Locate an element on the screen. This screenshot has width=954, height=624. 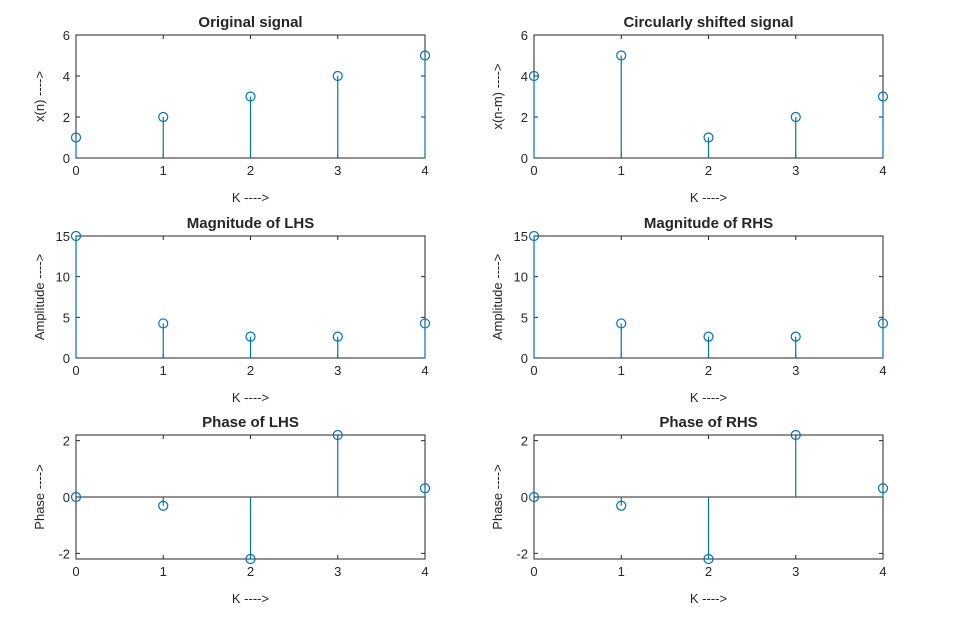
subplot-title: Magnitude of LHS is located at coordinates (251, 223).